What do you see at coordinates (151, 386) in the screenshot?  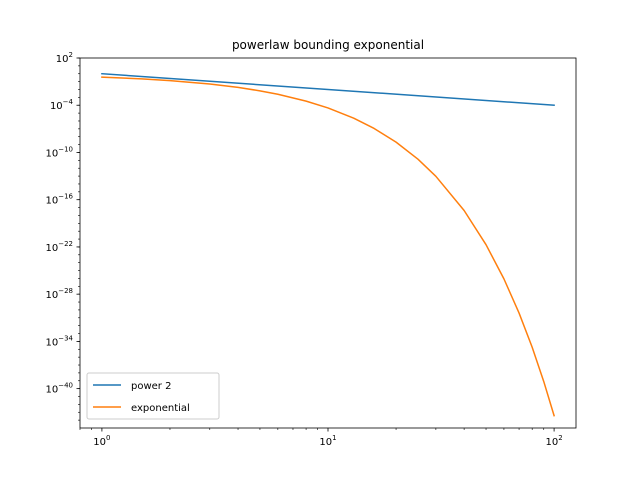 I see `legend-label-power: power 2` at bounding box center [151, 386].